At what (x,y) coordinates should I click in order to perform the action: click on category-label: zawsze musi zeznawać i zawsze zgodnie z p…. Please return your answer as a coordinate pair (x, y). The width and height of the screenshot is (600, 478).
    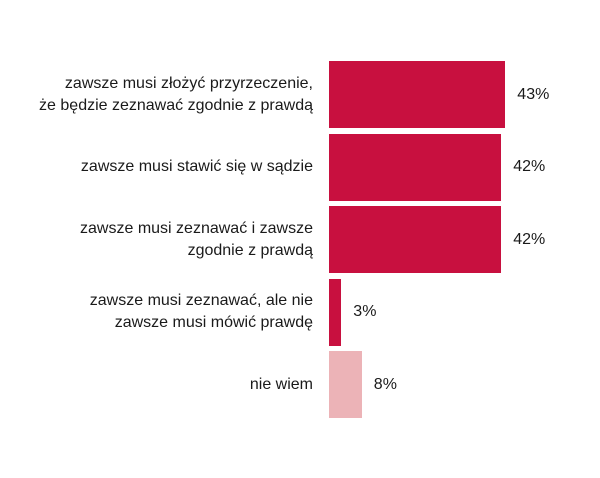
    Looking at the image, I should click on (196, 239).